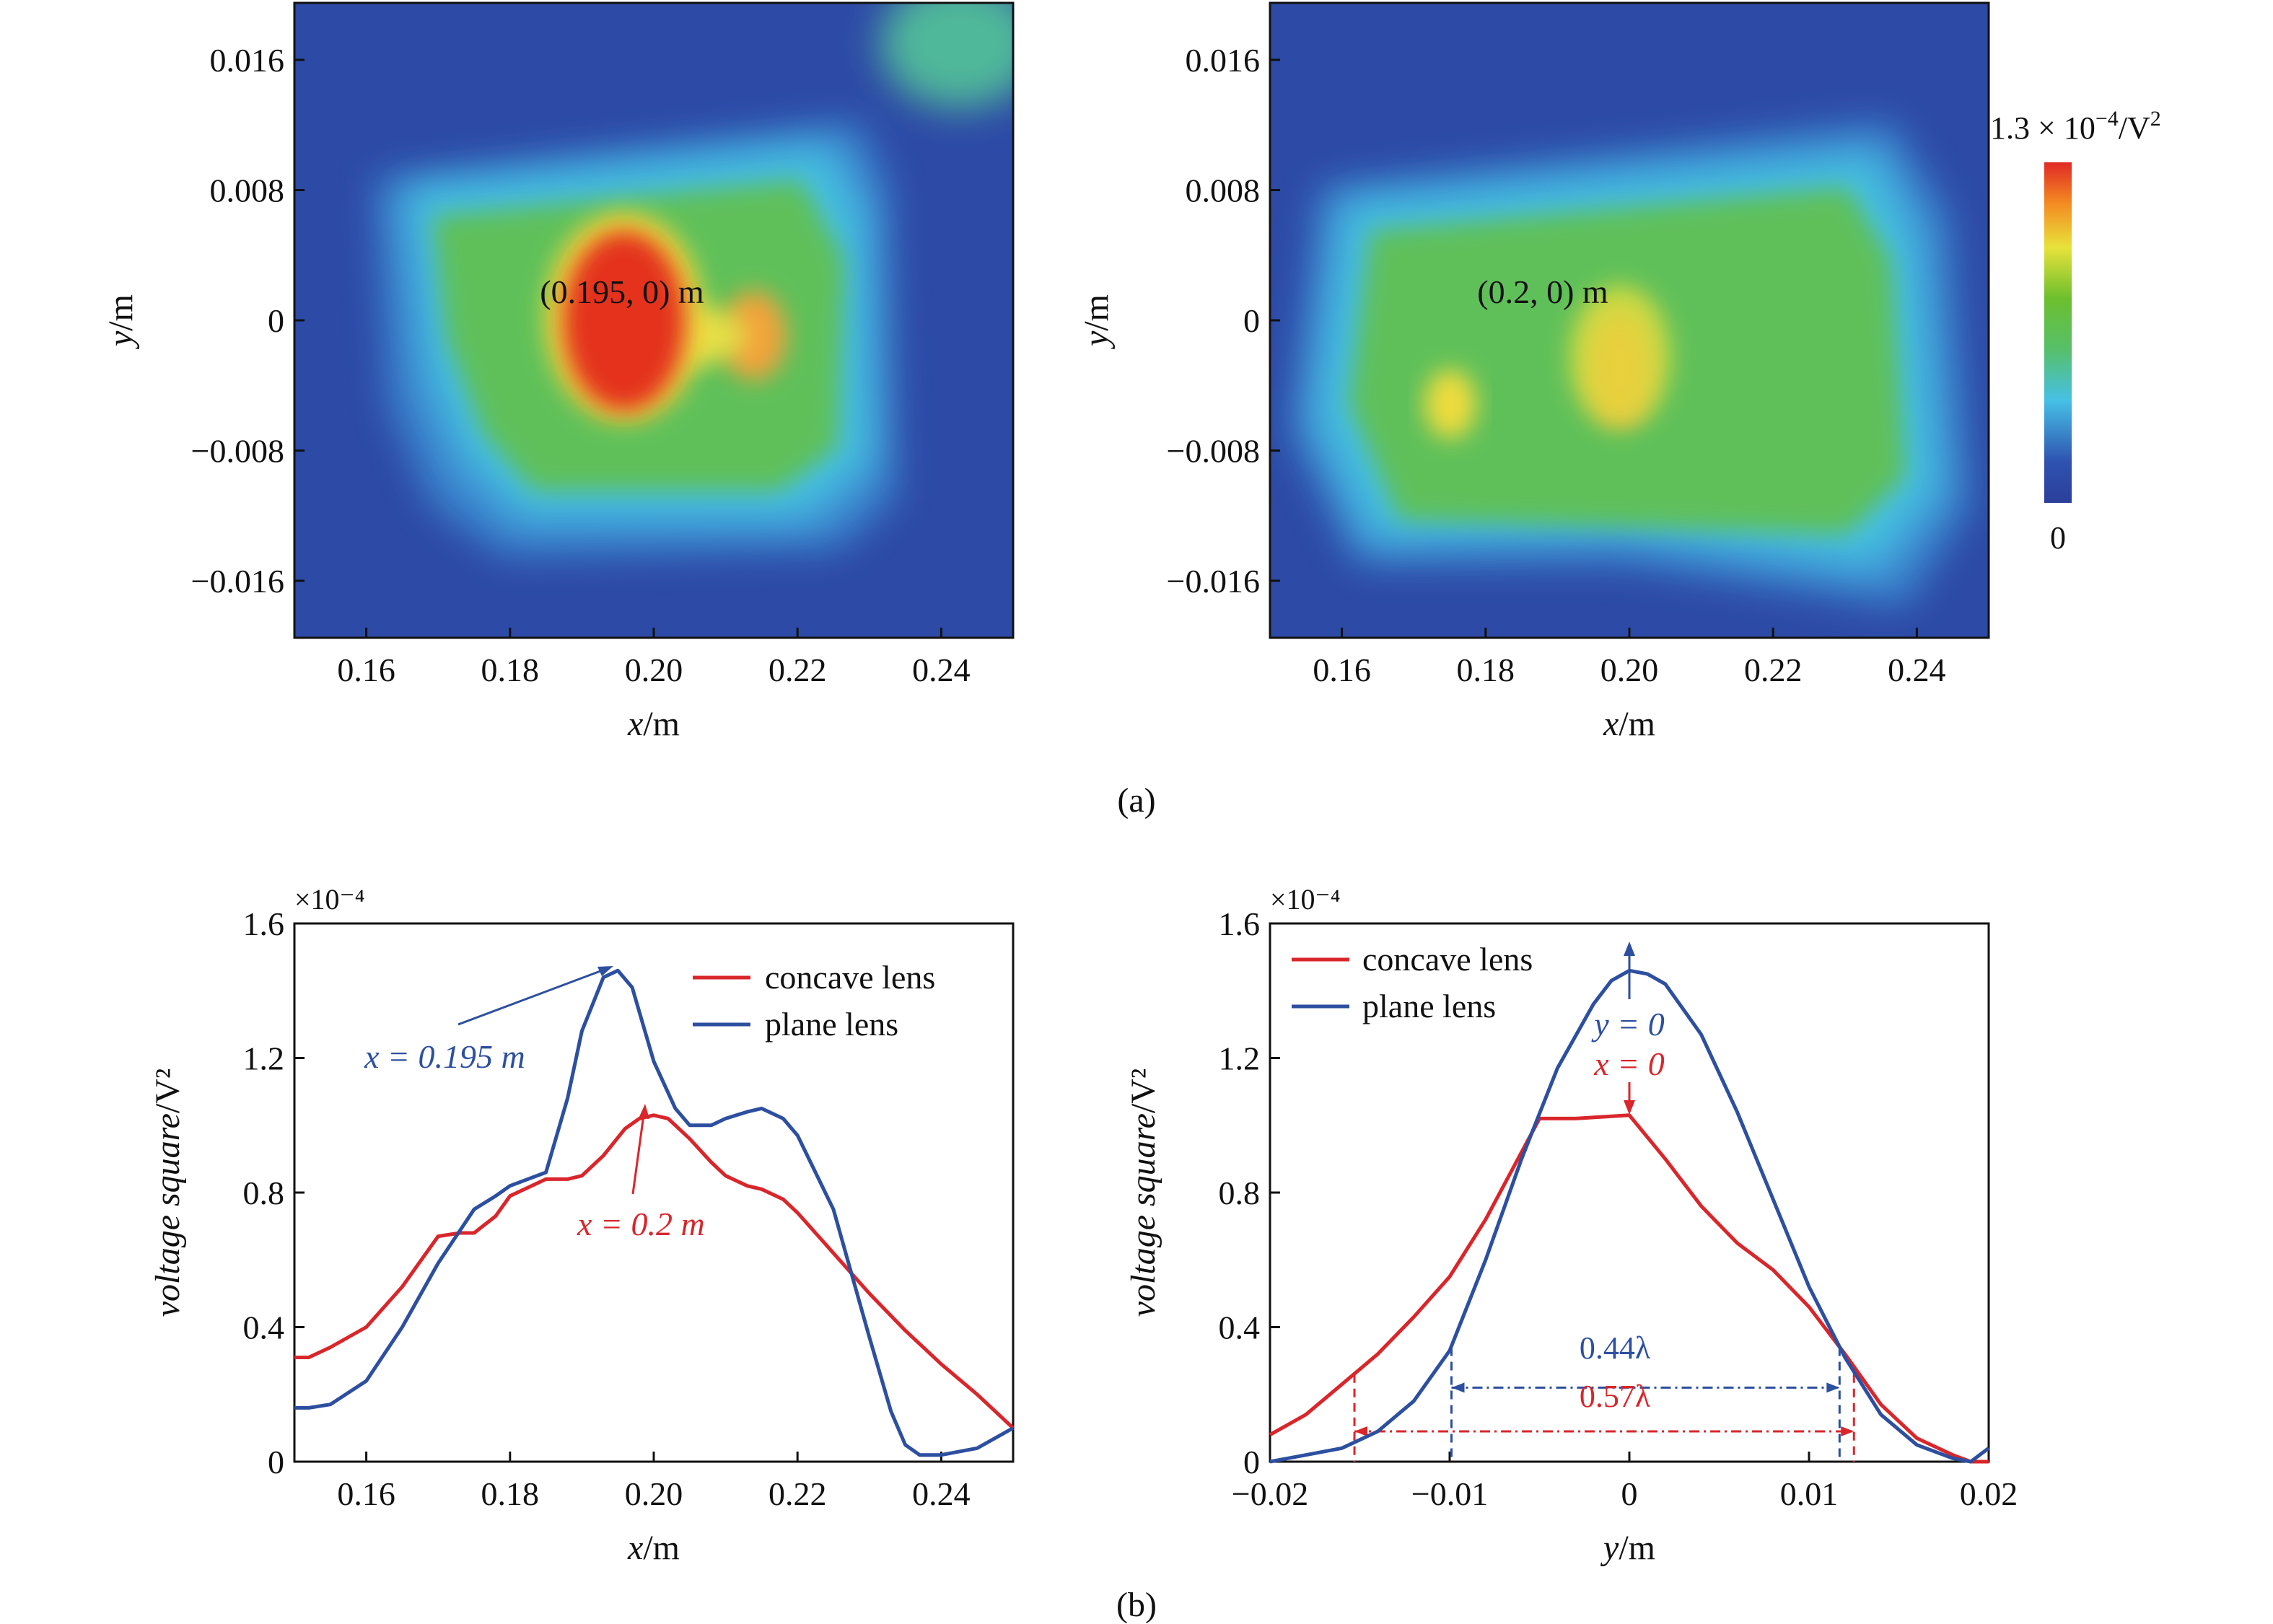 The width and height of the screenshot is (2273, 1624). Describe the element at coordinates (1628, 1063) in the screenshot. I see `annotation-text-x: x = 0` at that location.